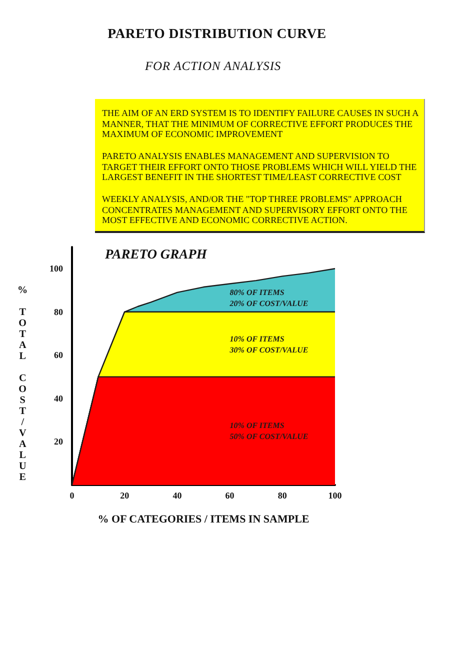 This screenshot has width=458, height=647. What do you see at coordinates (72, 495) in the screenshot?
I see `x-tick-label: 0` at bounding box center [72, 495].